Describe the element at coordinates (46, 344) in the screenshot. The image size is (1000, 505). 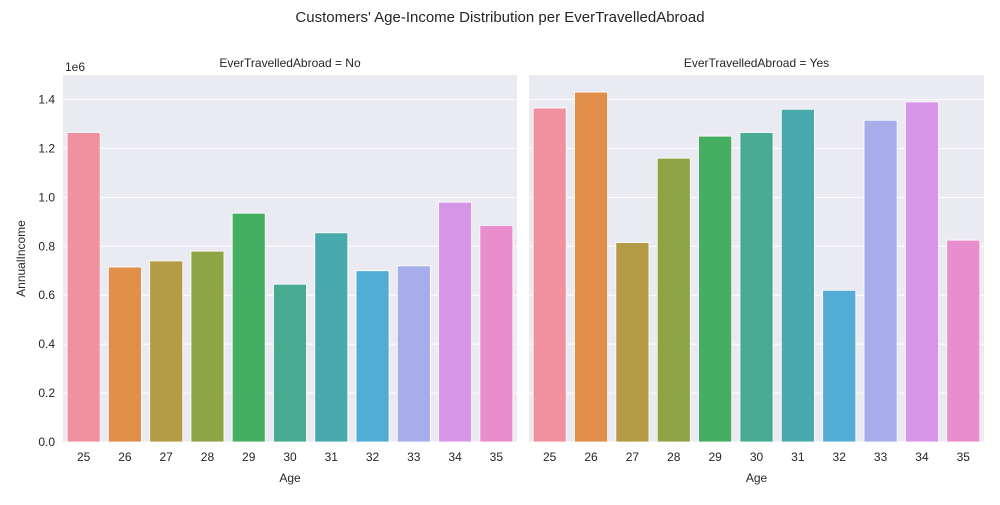
I see `y-tick-label: 0.4` at that location.